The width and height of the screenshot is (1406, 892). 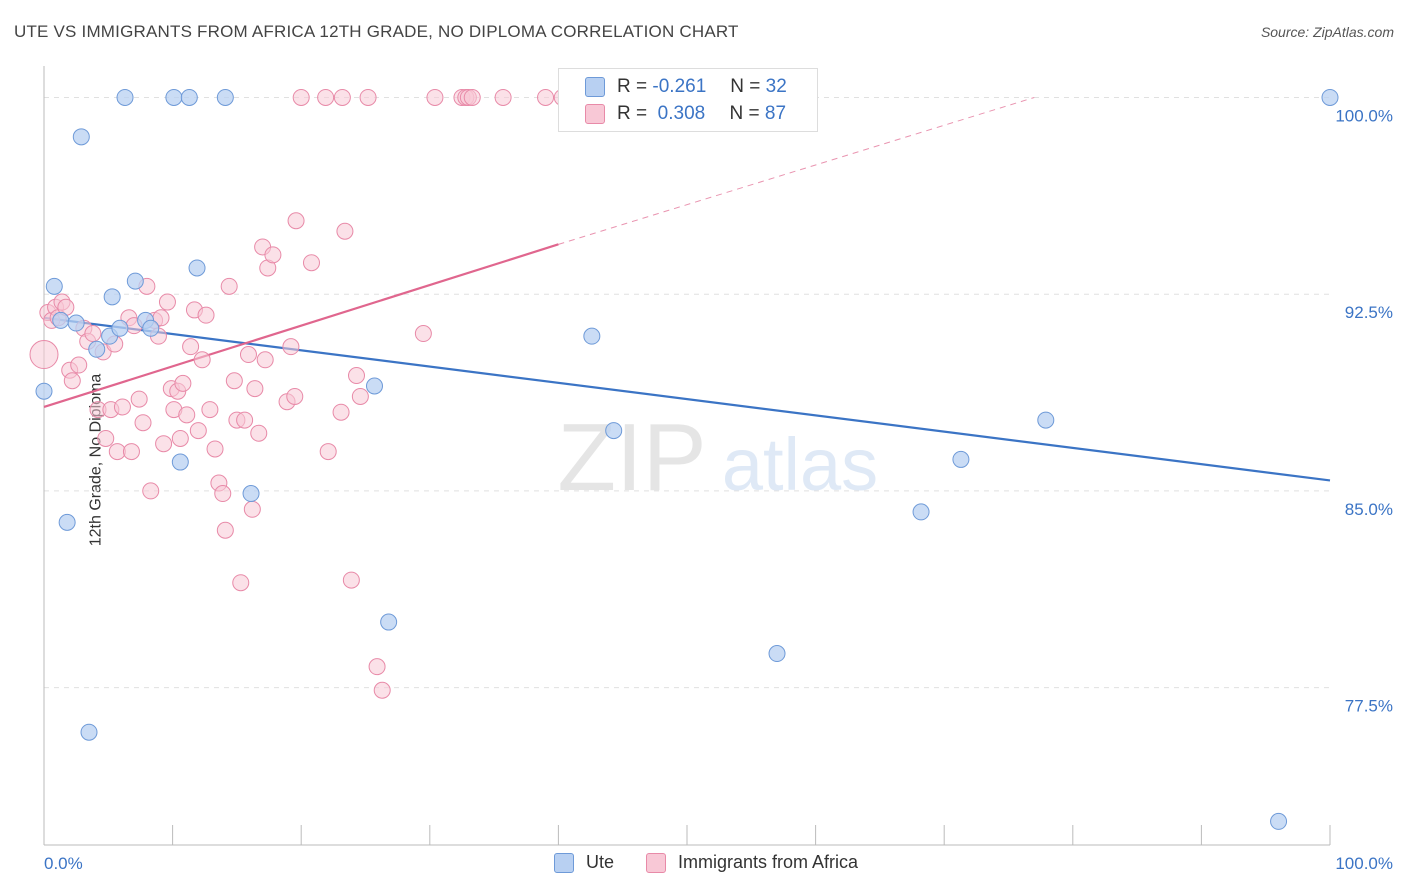 I want to click on watermark-zip: ZIP, so click(x=631, y=457).